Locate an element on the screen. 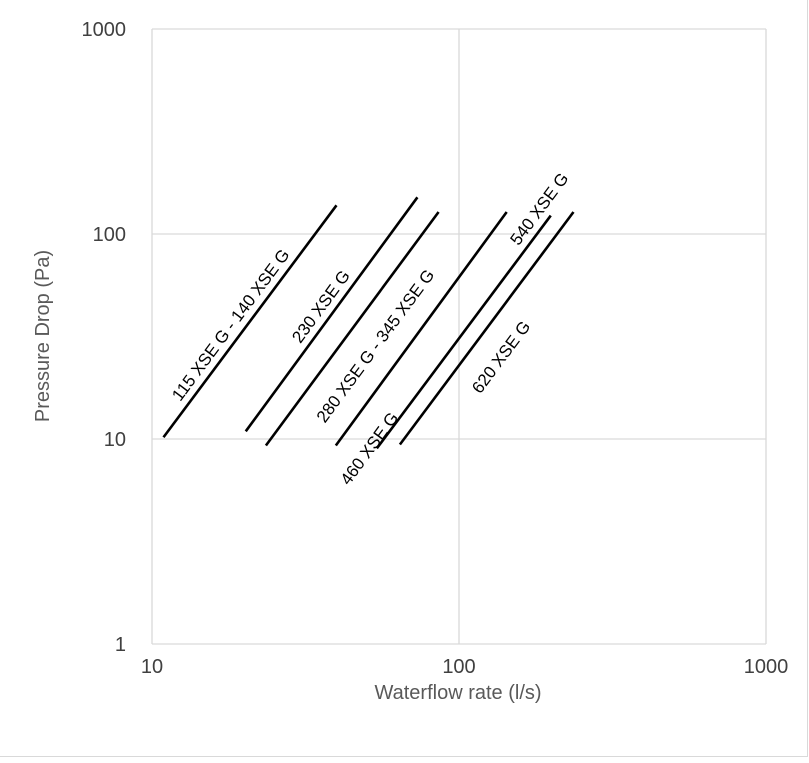  y-tick-label: 10 is located at coordinates (115, 440).